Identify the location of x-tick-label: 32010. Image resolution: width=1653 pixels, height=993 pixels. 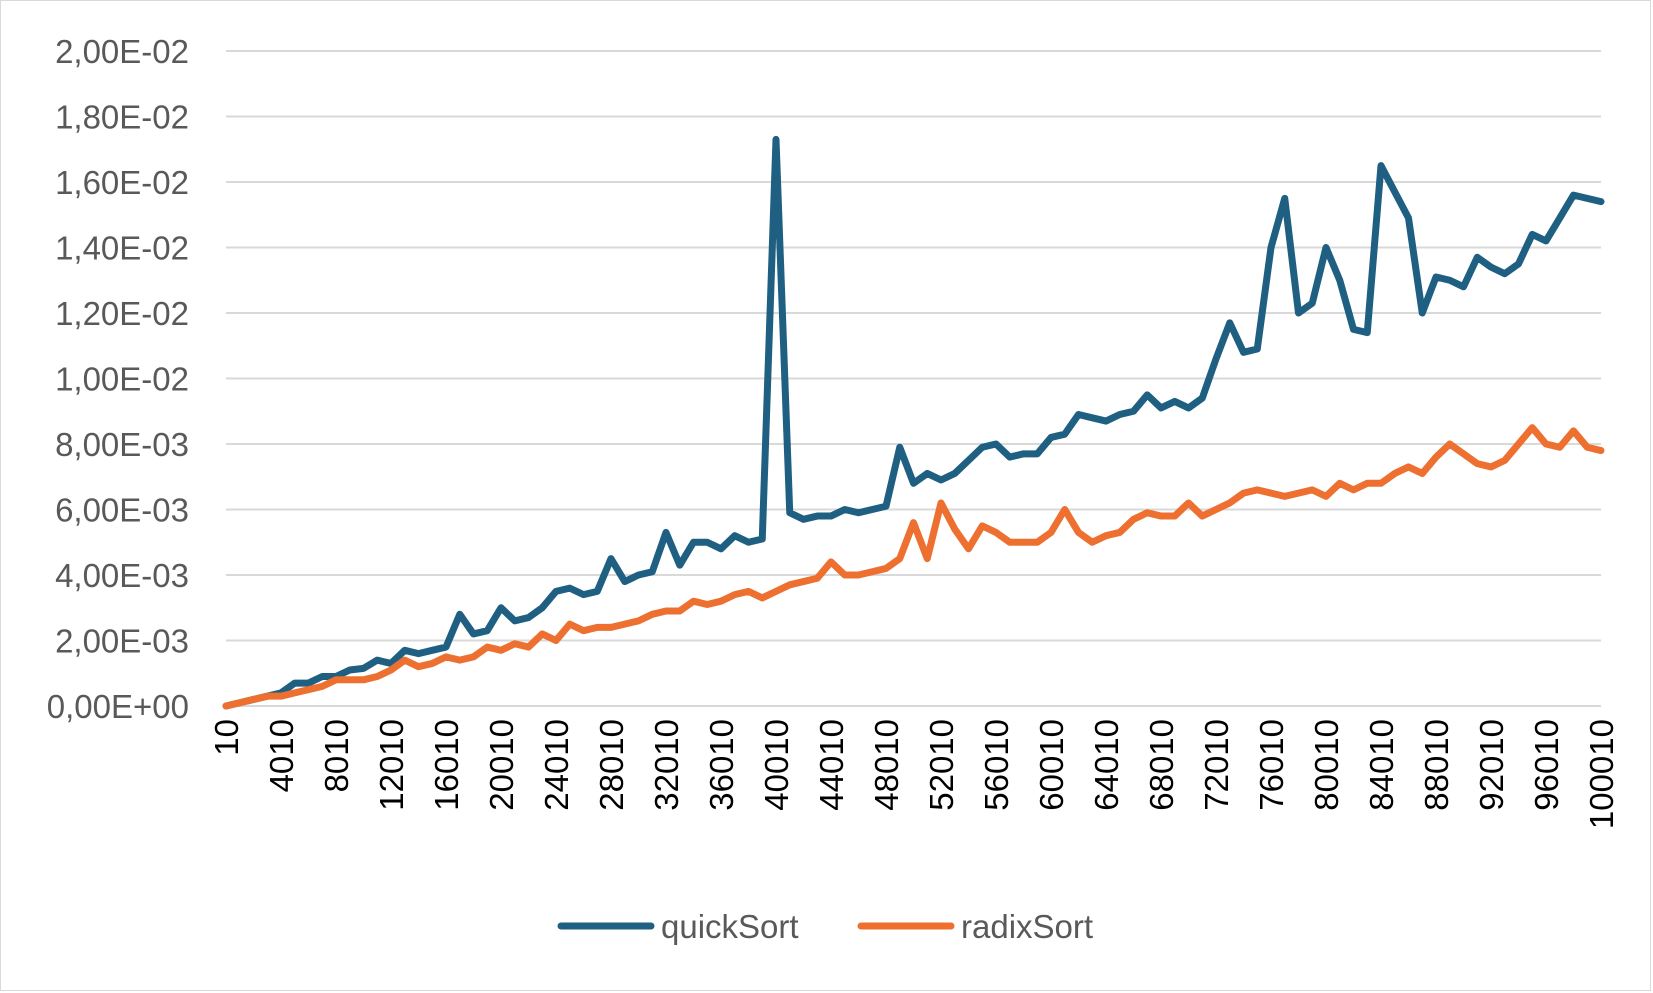
(666, 765).